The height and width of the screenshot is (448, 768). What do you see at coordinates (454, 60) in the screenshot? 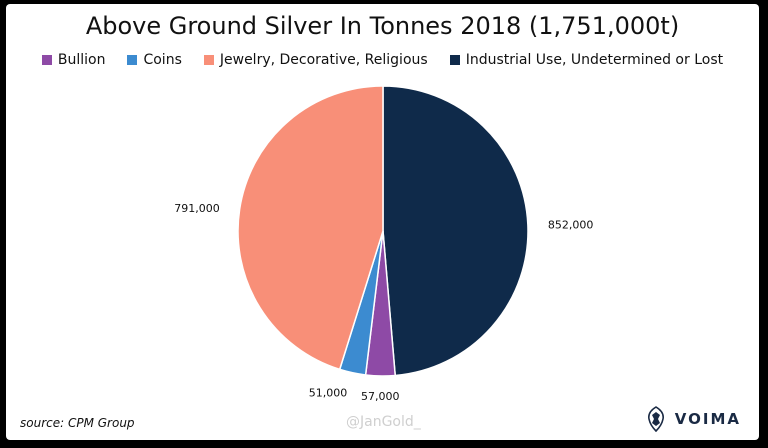
I see `legend-swatch-industrial` at bounding box center [454, 60].